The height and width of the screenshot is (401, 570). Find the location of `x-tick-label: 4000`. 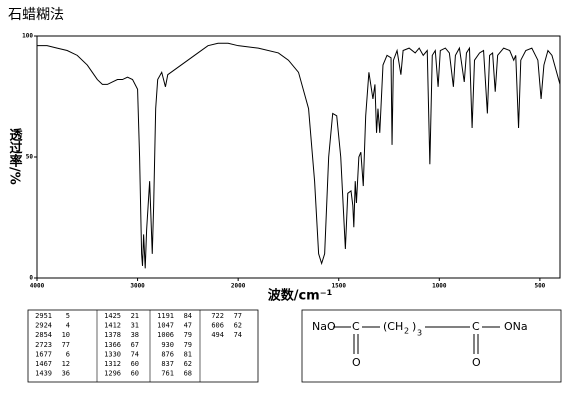

x-tick-label: 4000 is located at coordinates (37, 286).